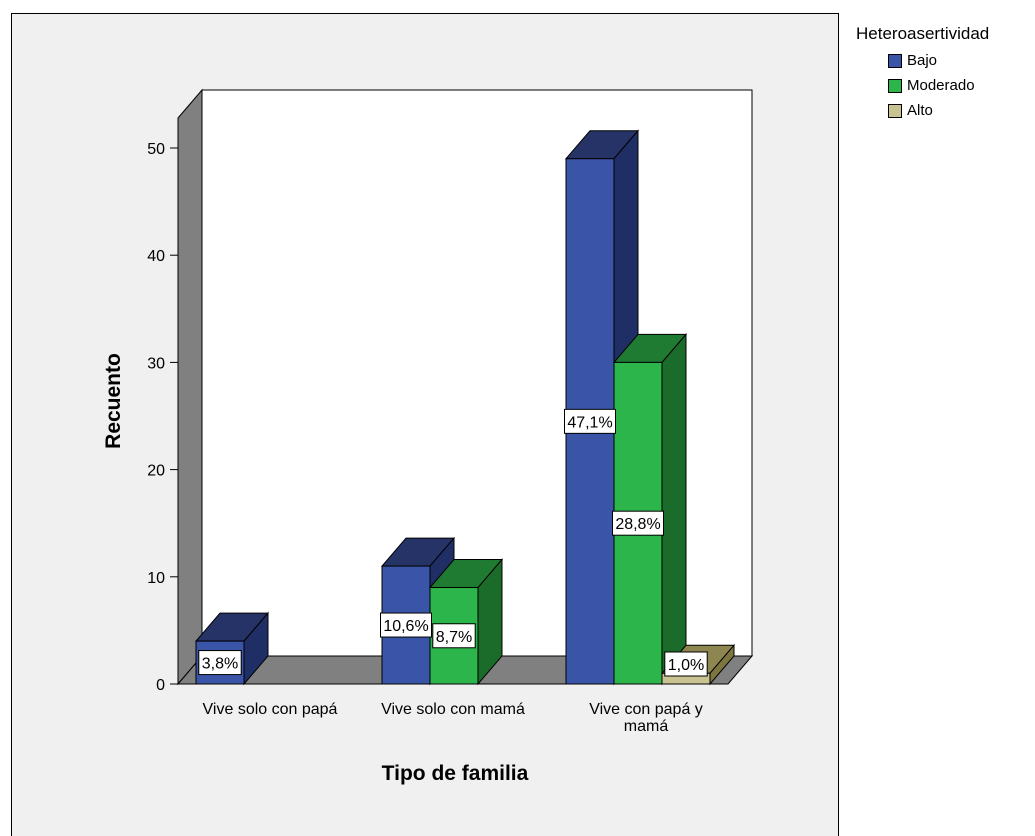  I want to click on data-label-text: 3,8%, so click(220, 664).